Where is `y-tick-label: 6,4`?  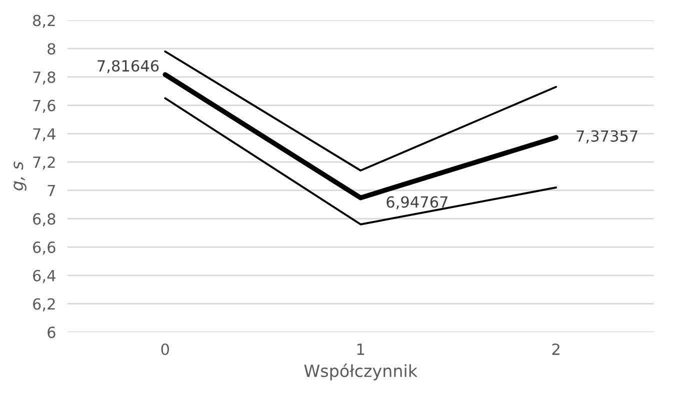
y-tick-label: 6,4 is located at coordinates (44, 276).